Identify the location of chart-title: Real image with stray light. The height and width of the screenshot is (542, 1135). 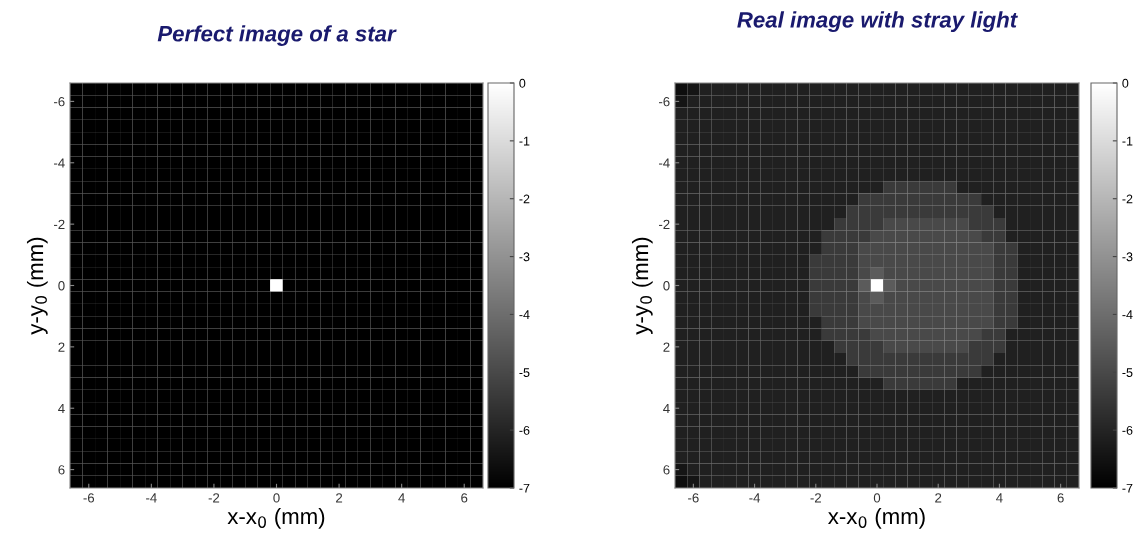
(877, 22).